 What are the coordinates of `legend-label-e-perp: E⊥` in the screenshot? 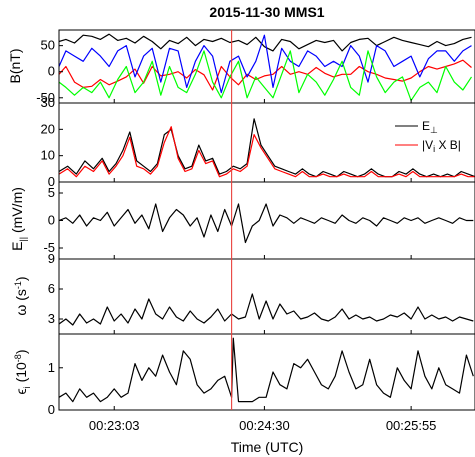 It's located at (430, 127).